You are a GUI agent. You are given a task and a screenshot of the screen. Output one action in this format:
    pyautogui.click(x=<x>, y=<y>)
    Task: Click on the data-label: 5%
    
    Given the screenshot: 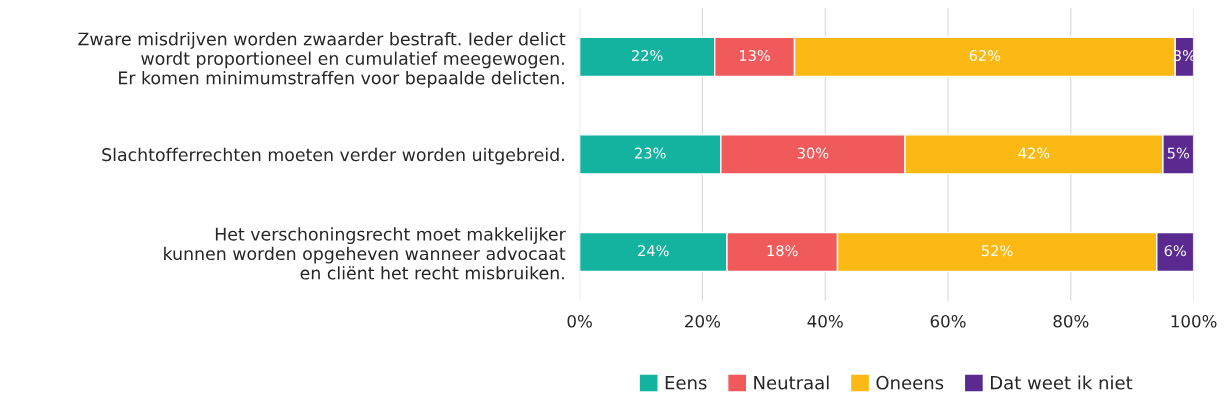 What is the action you would take?
    pyautogui.click(x=1178, y=153)
    